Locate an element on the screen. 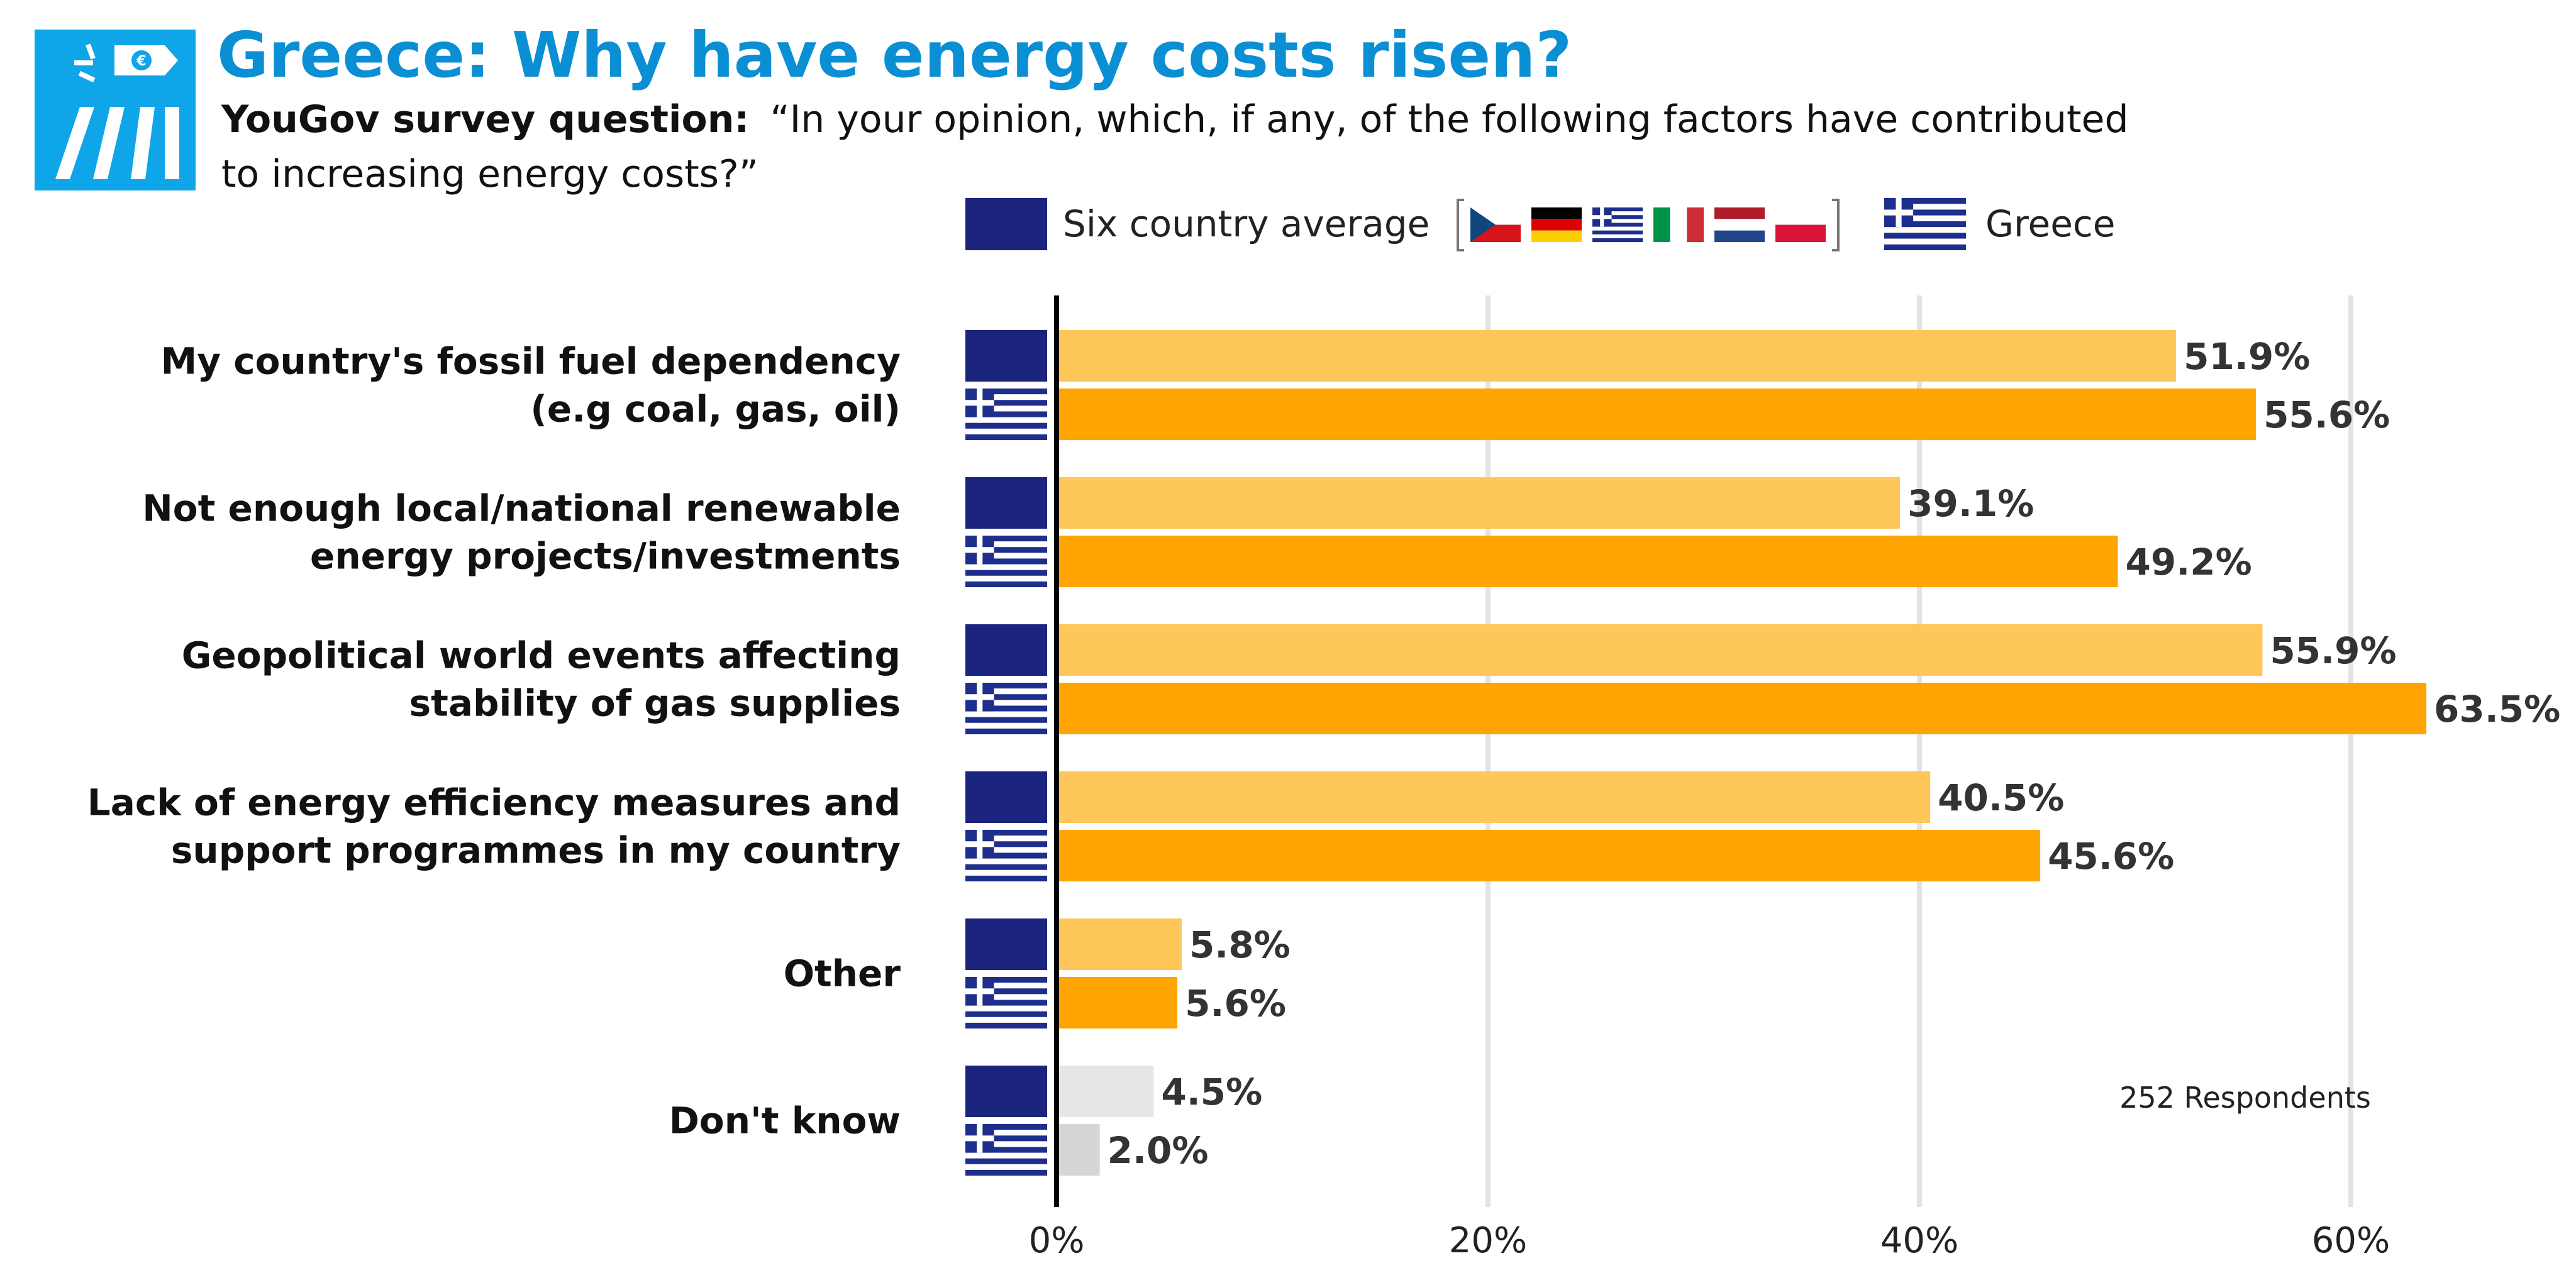 Image resolution: width=2576 pixels, height=1285 pixels. bar-value-label: 40.5% is located at coordinates (2001, 797).